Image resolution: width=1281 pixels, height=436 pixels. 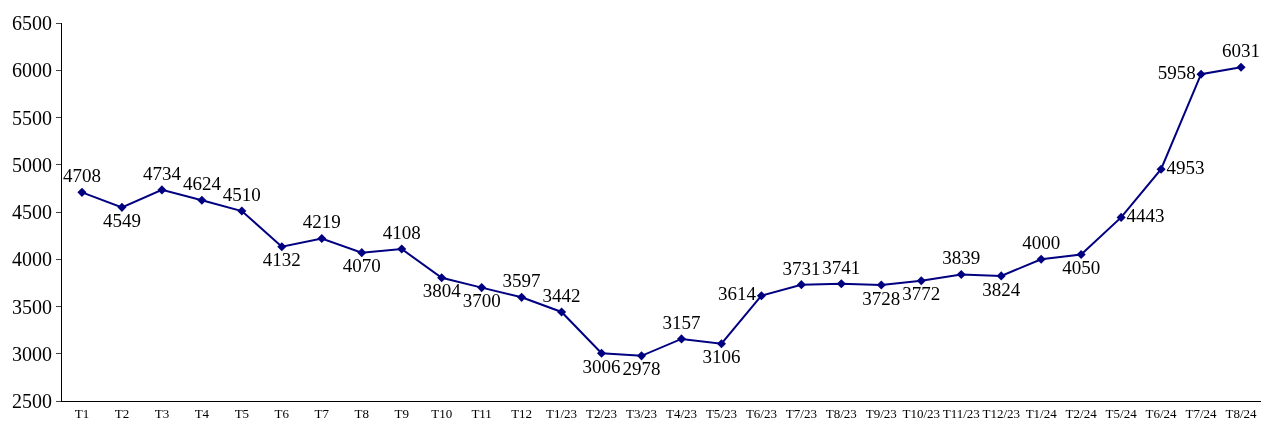 I want to click on data-label: 4510, so click(x=241, y=194).